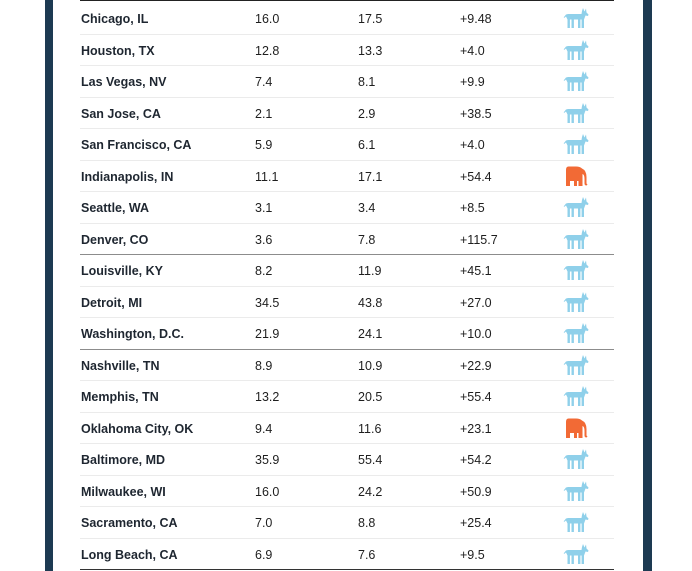  Describe the element at coordinates (347, 176) in the screenshot. I see `table-row: Indianapolis, IN 11.1 17.1 +54.4` at that location.